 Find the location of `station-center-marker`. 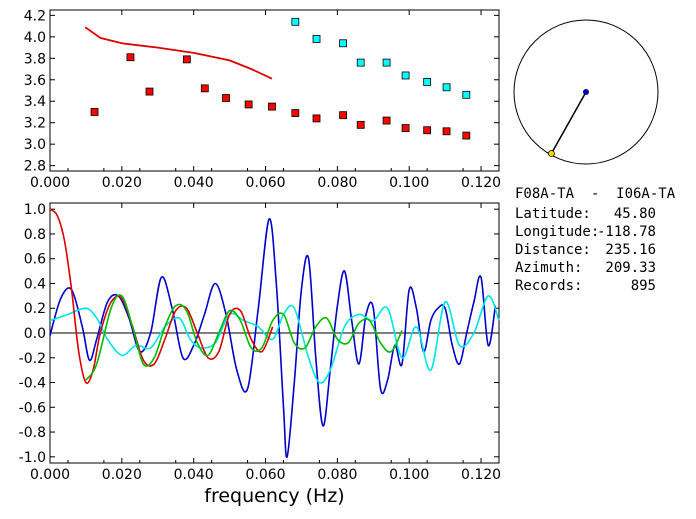

station-center-marker is located at coordinates (586, 92).